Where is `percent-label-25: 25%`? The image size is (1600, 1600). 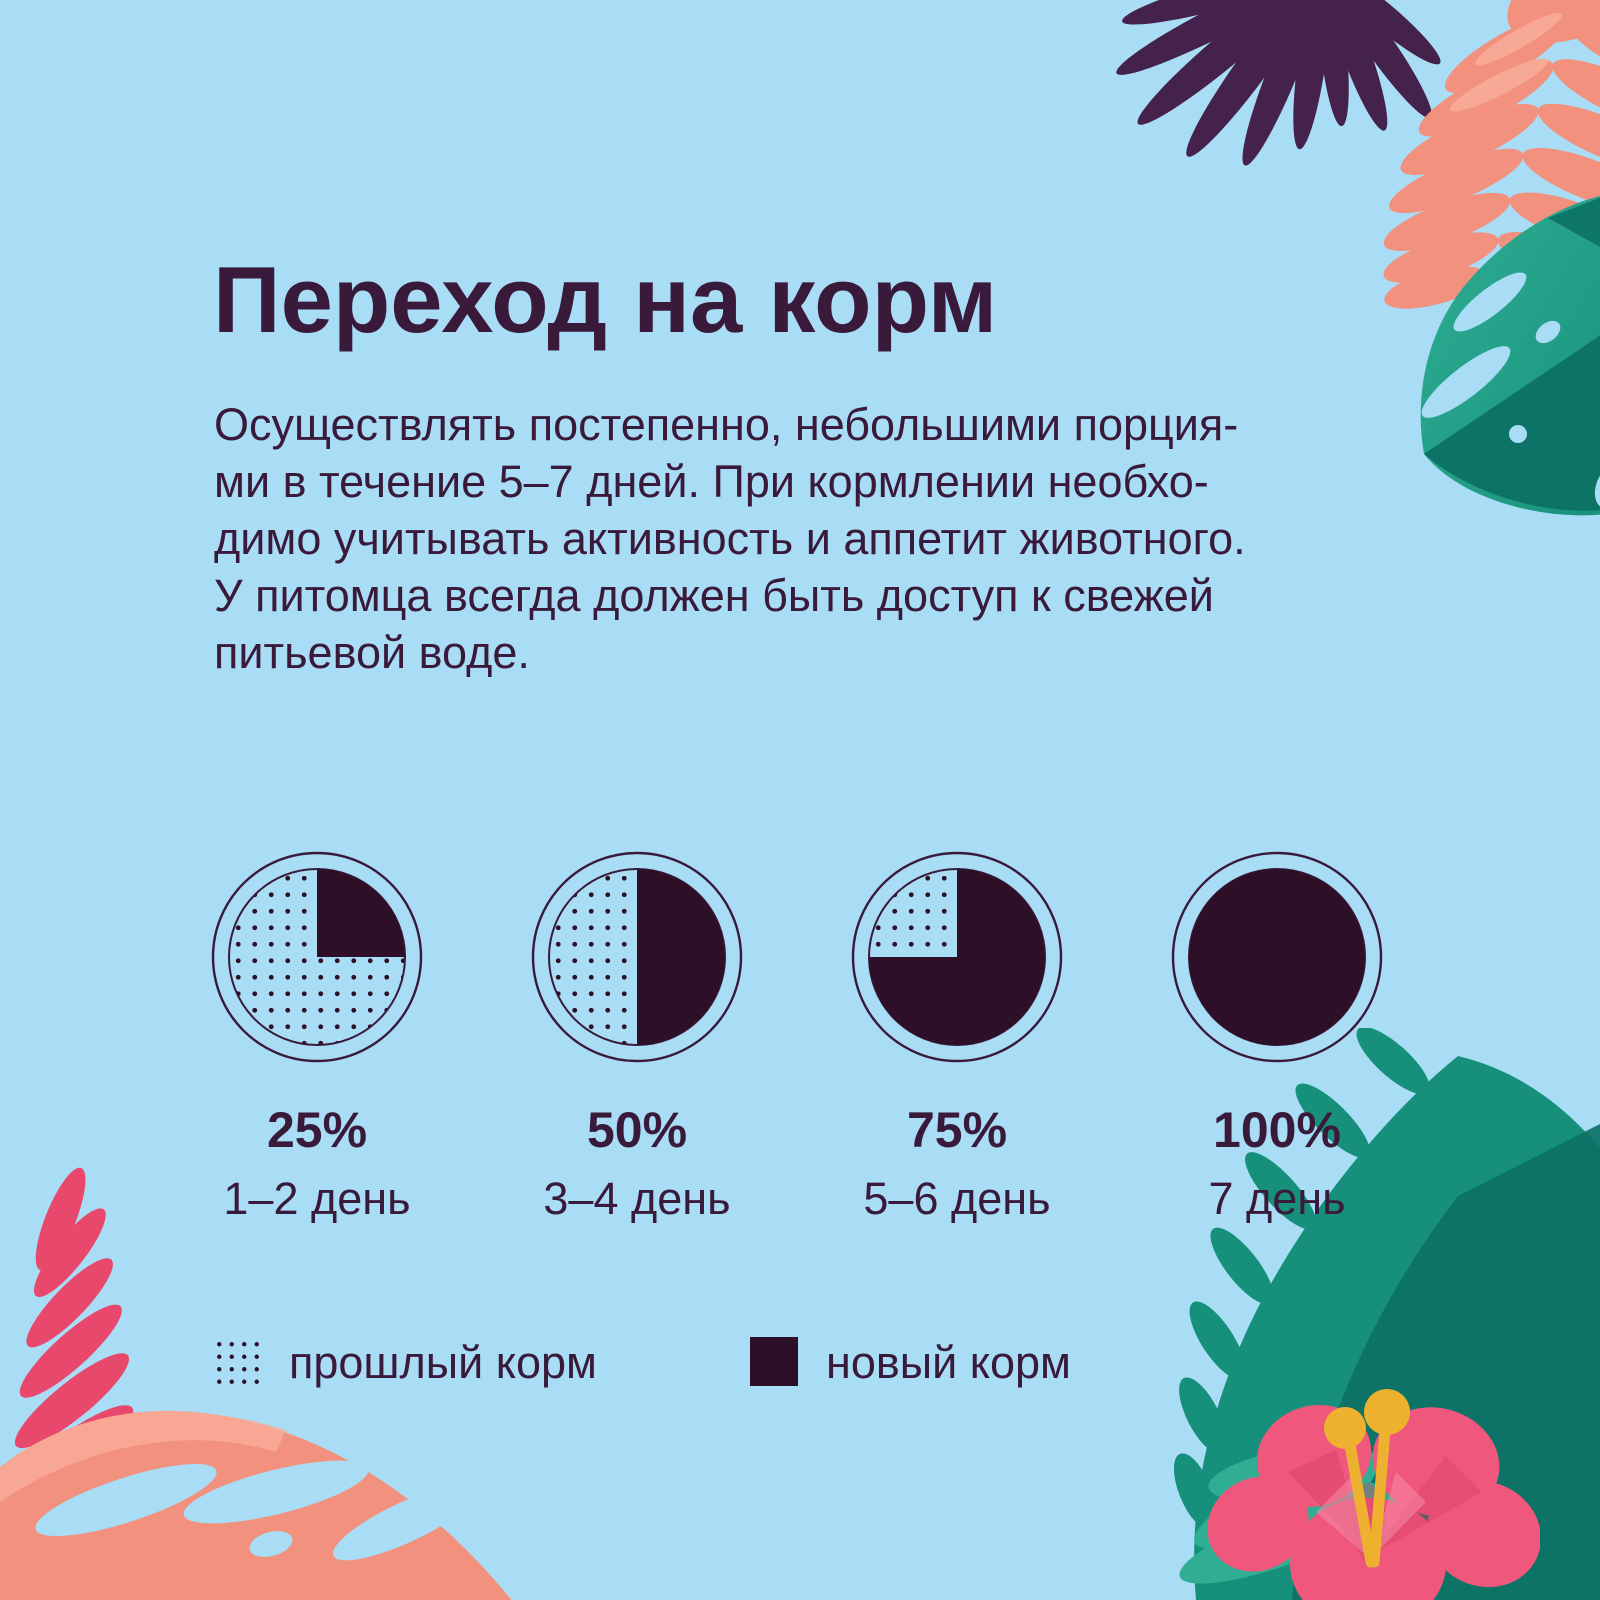 percent-label-25: 25% is located at coordinates (317, 1130).